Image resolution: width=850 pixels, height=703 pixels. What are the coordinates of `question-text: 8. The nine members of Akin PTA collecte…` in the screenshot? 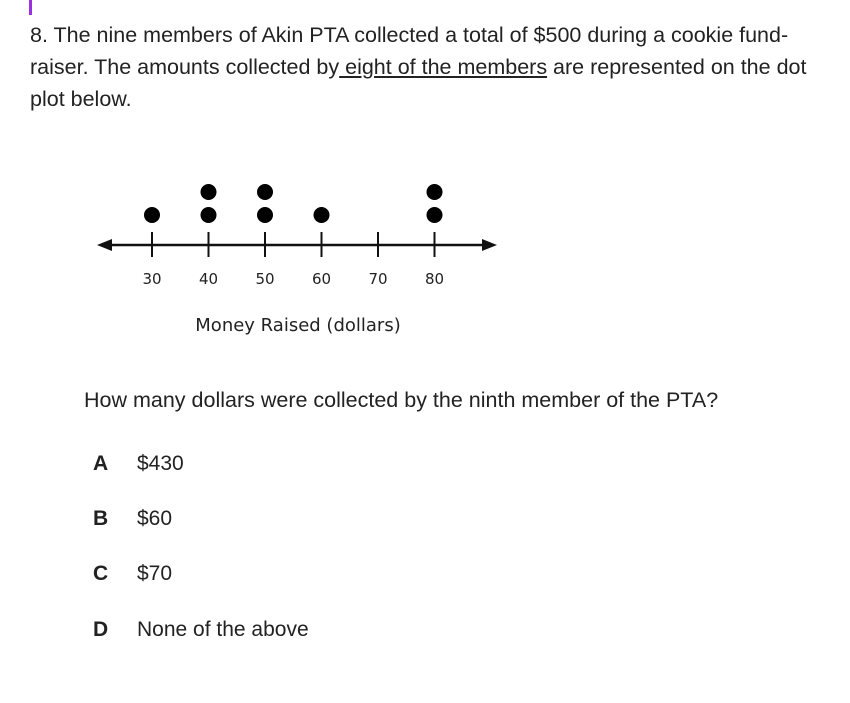 It's located at (418, 67).